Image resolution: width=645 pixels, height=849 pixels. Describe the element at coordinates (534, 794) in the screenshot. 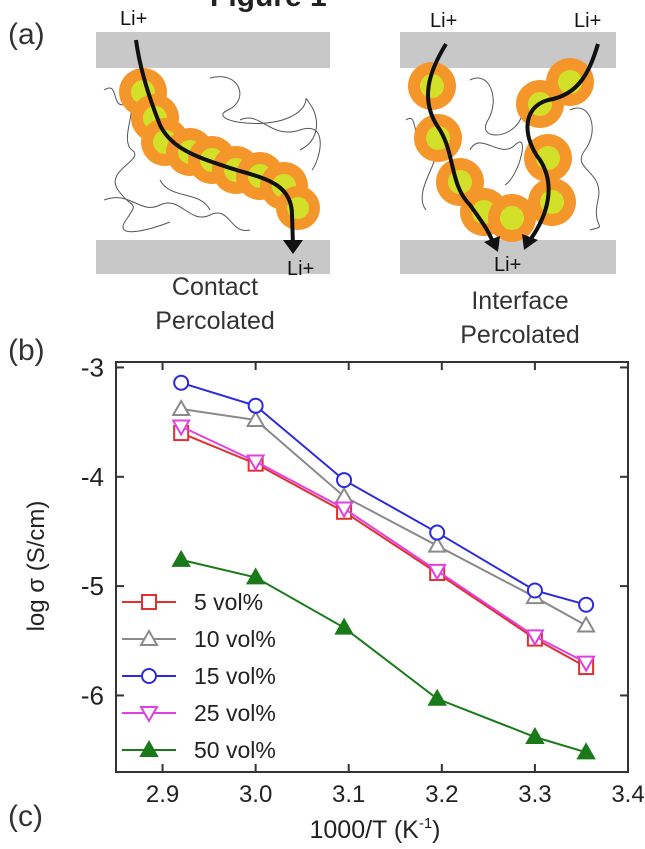

I see `x-tick-label: 3.3` at that location.